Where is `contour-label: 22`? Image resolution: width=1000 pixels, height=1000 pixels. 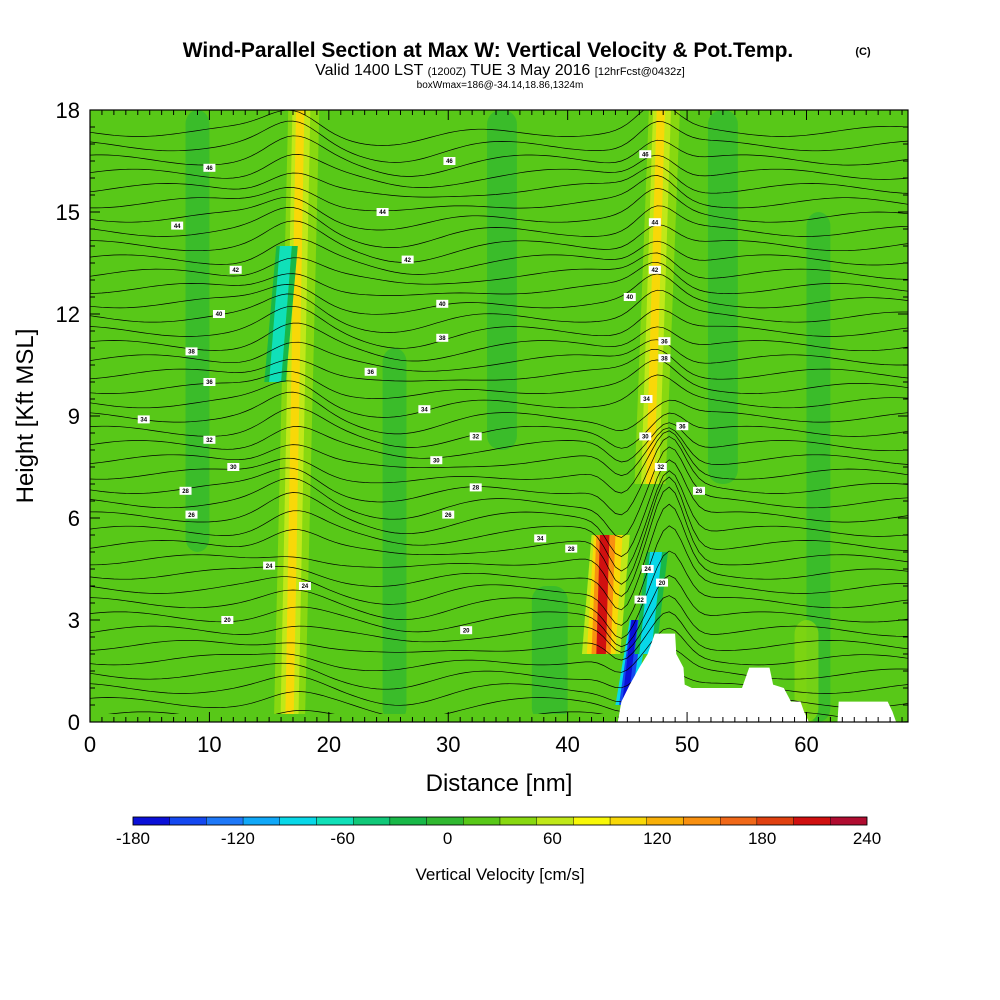 contour-label: 22 is located at coordinates (640, 601).